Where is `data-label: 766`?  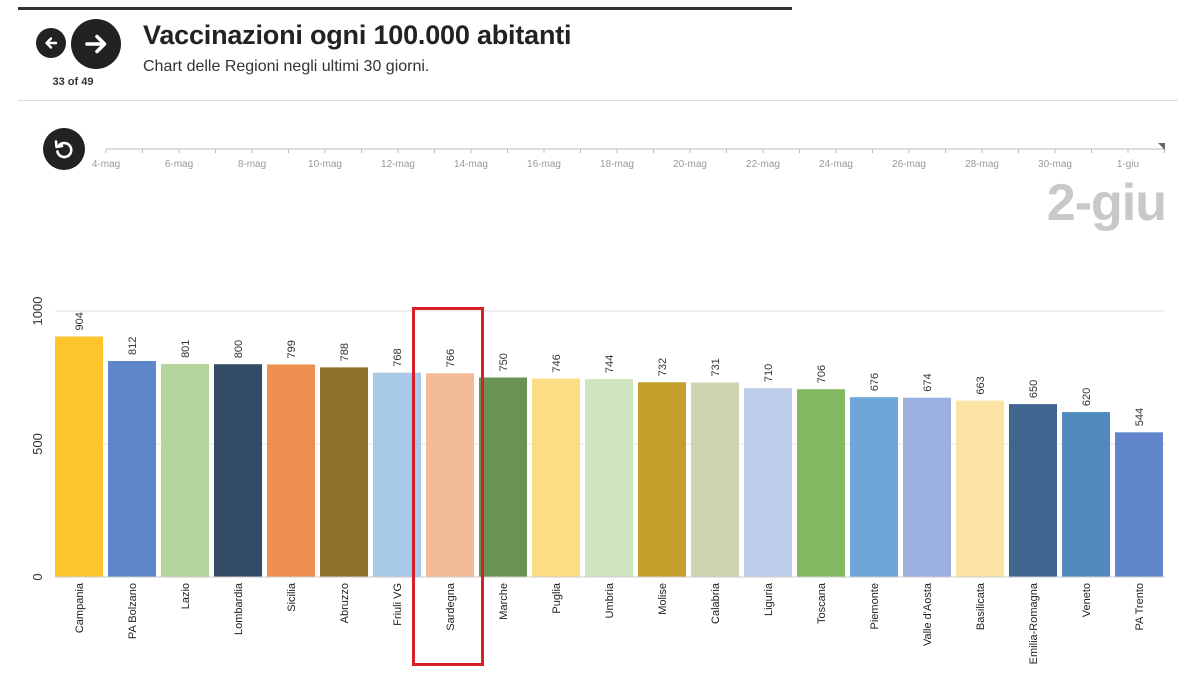
data-label: 766 is located at coordinates (451, 358).